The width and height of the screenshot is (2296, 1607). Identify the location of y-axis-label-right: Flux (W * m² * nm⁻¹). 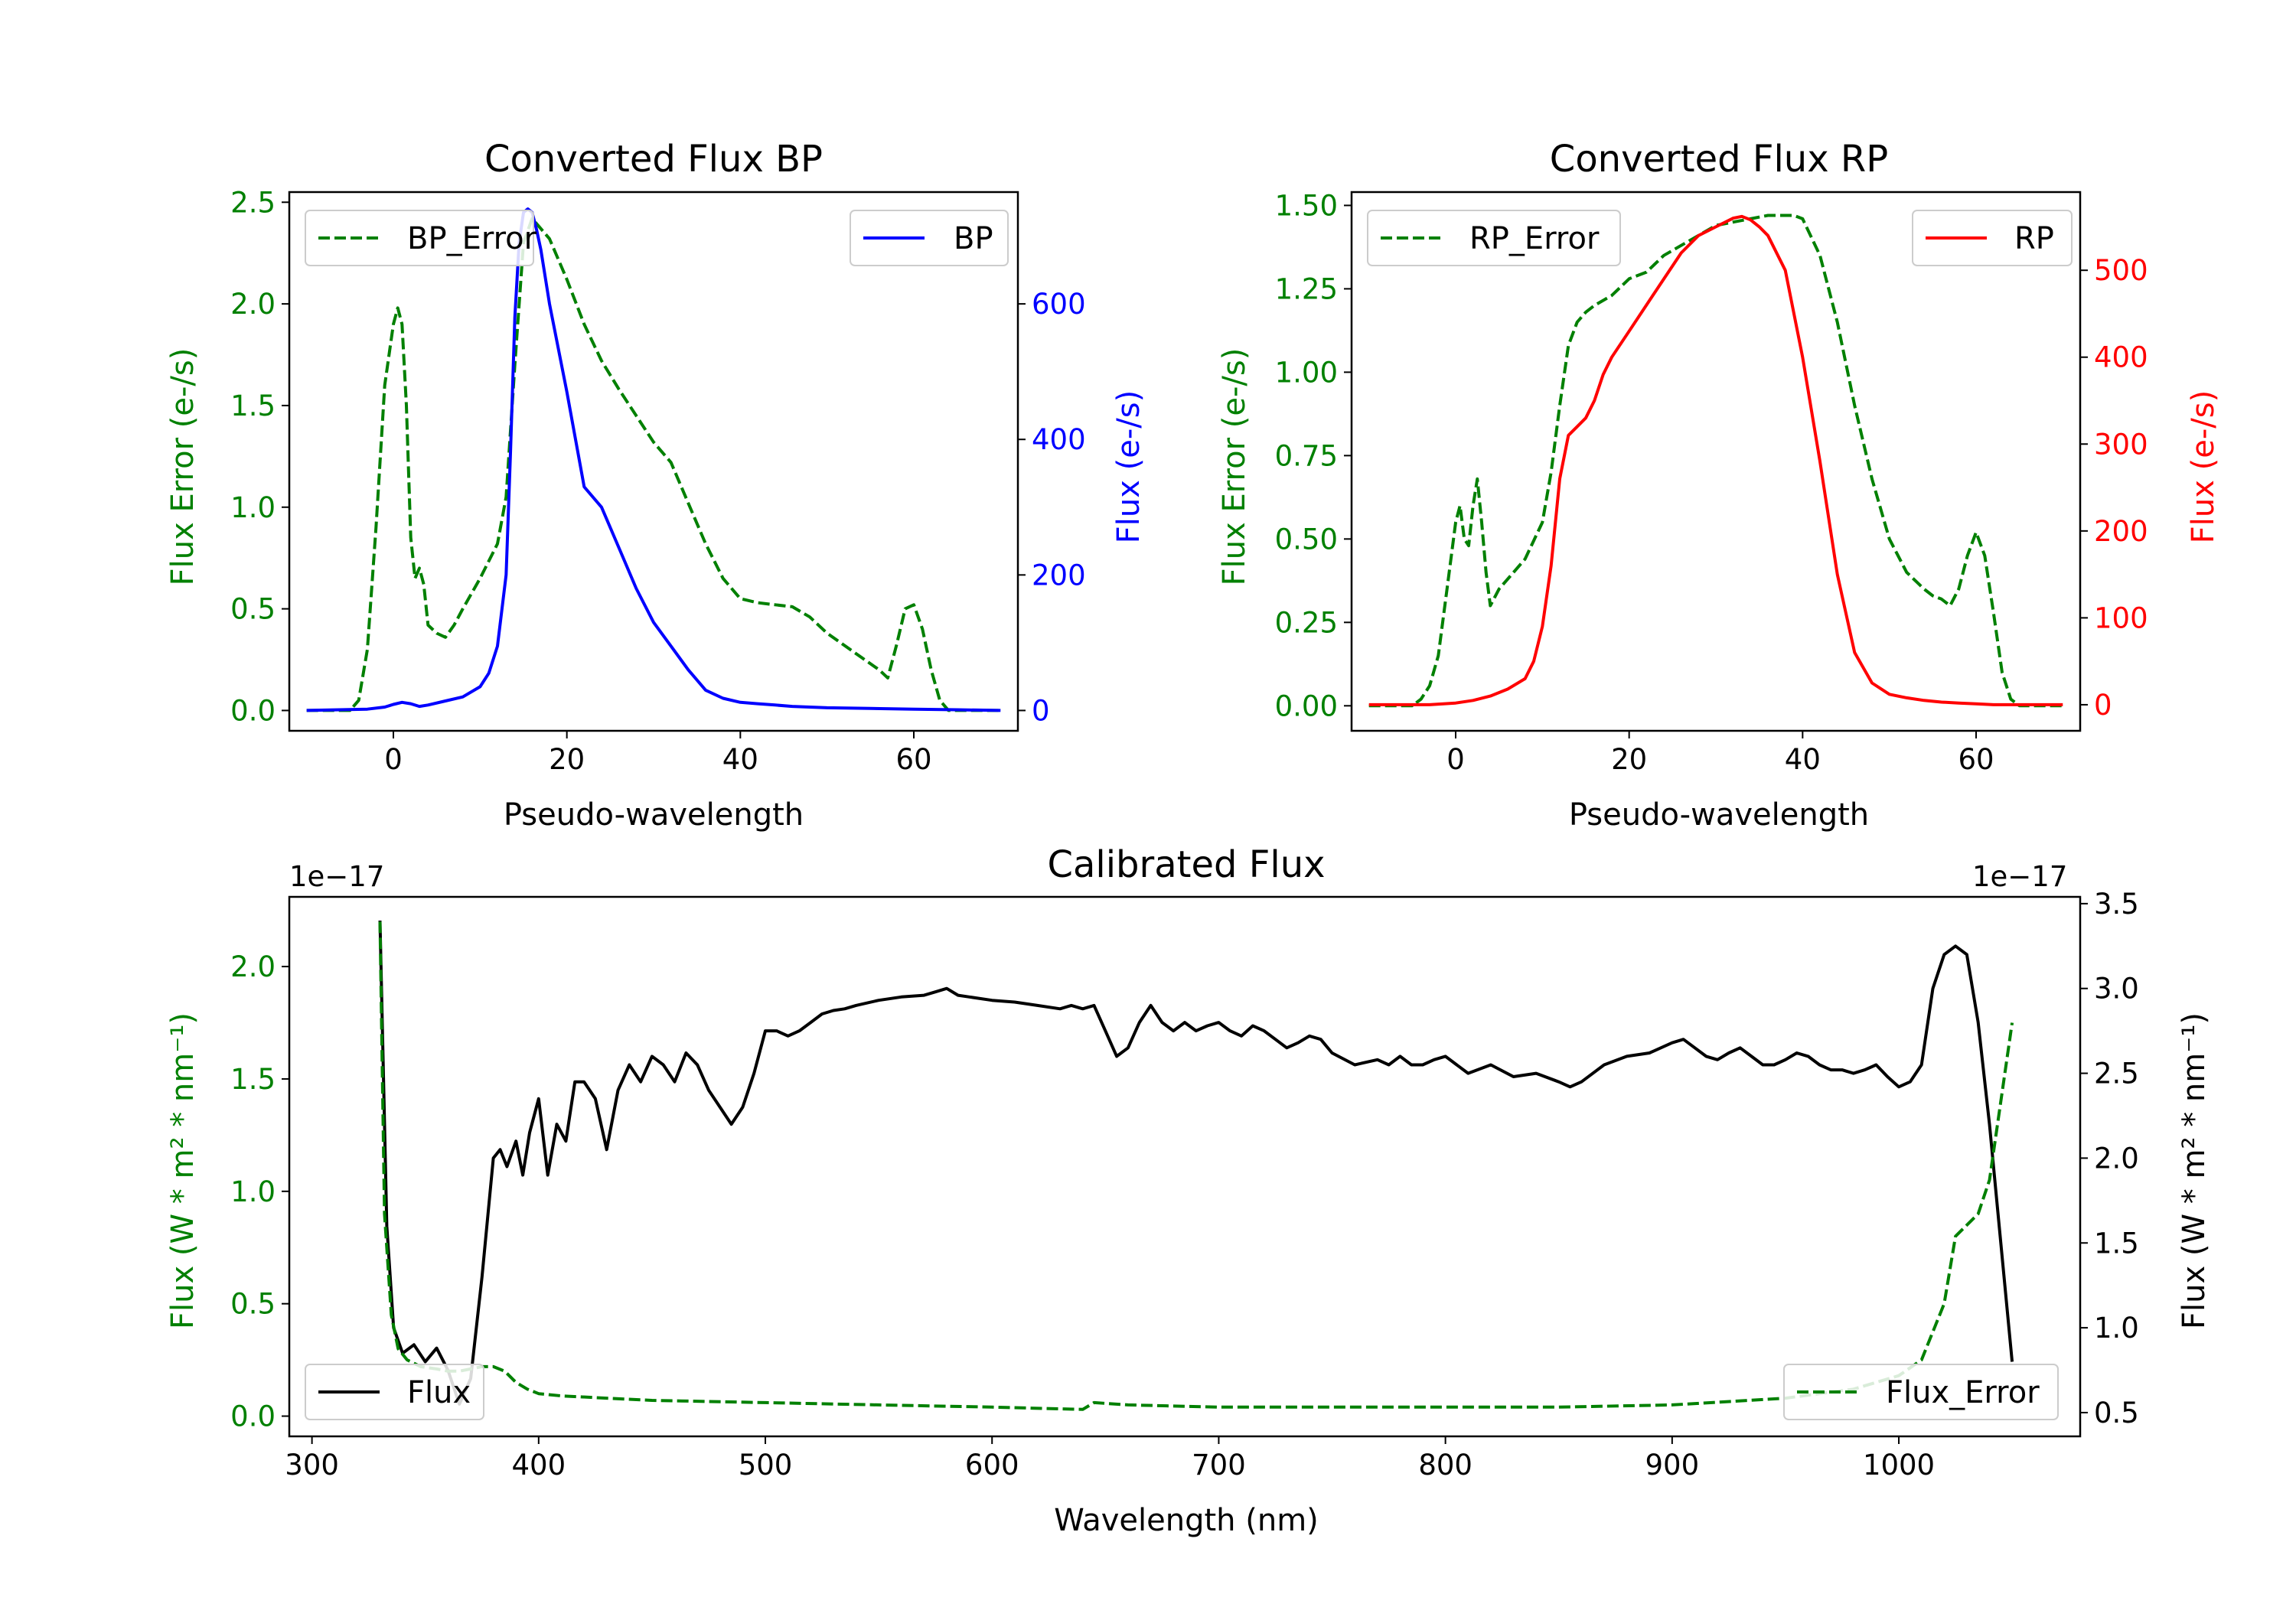
(2194, 1170).